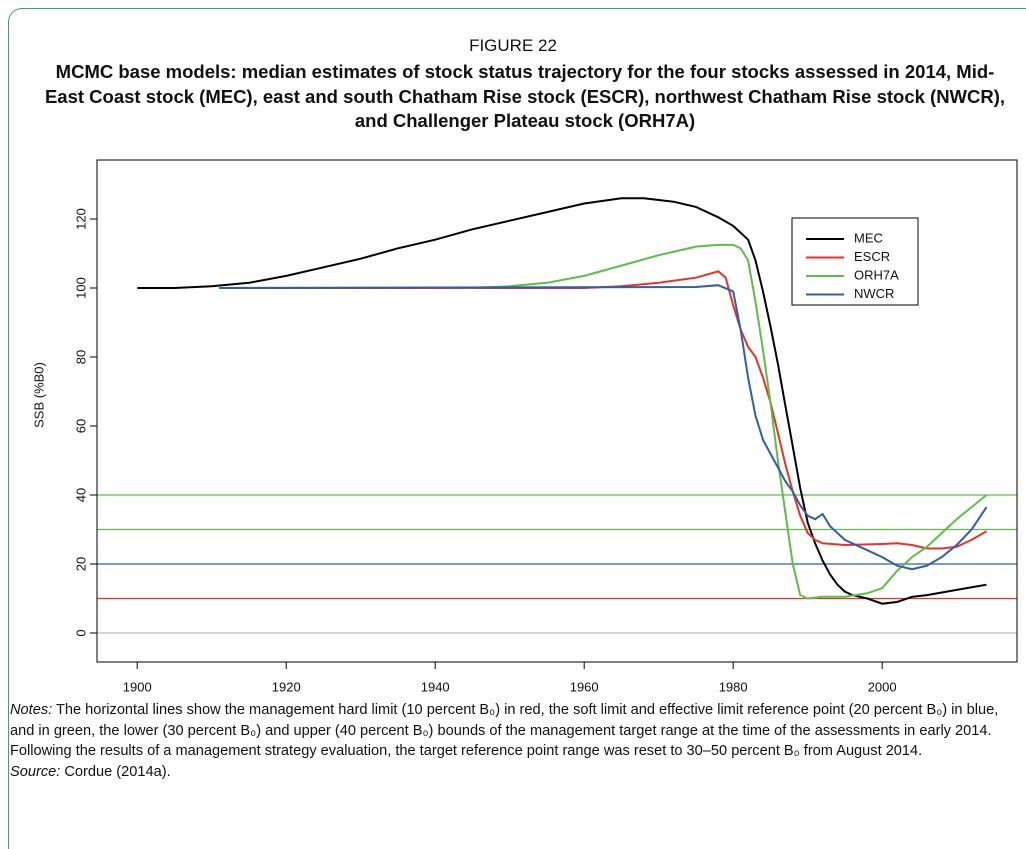  What do you see at coordinates (80, 632) in the screenshot?
I see `y-tick-label: 0` at bounding box center [80, 632].